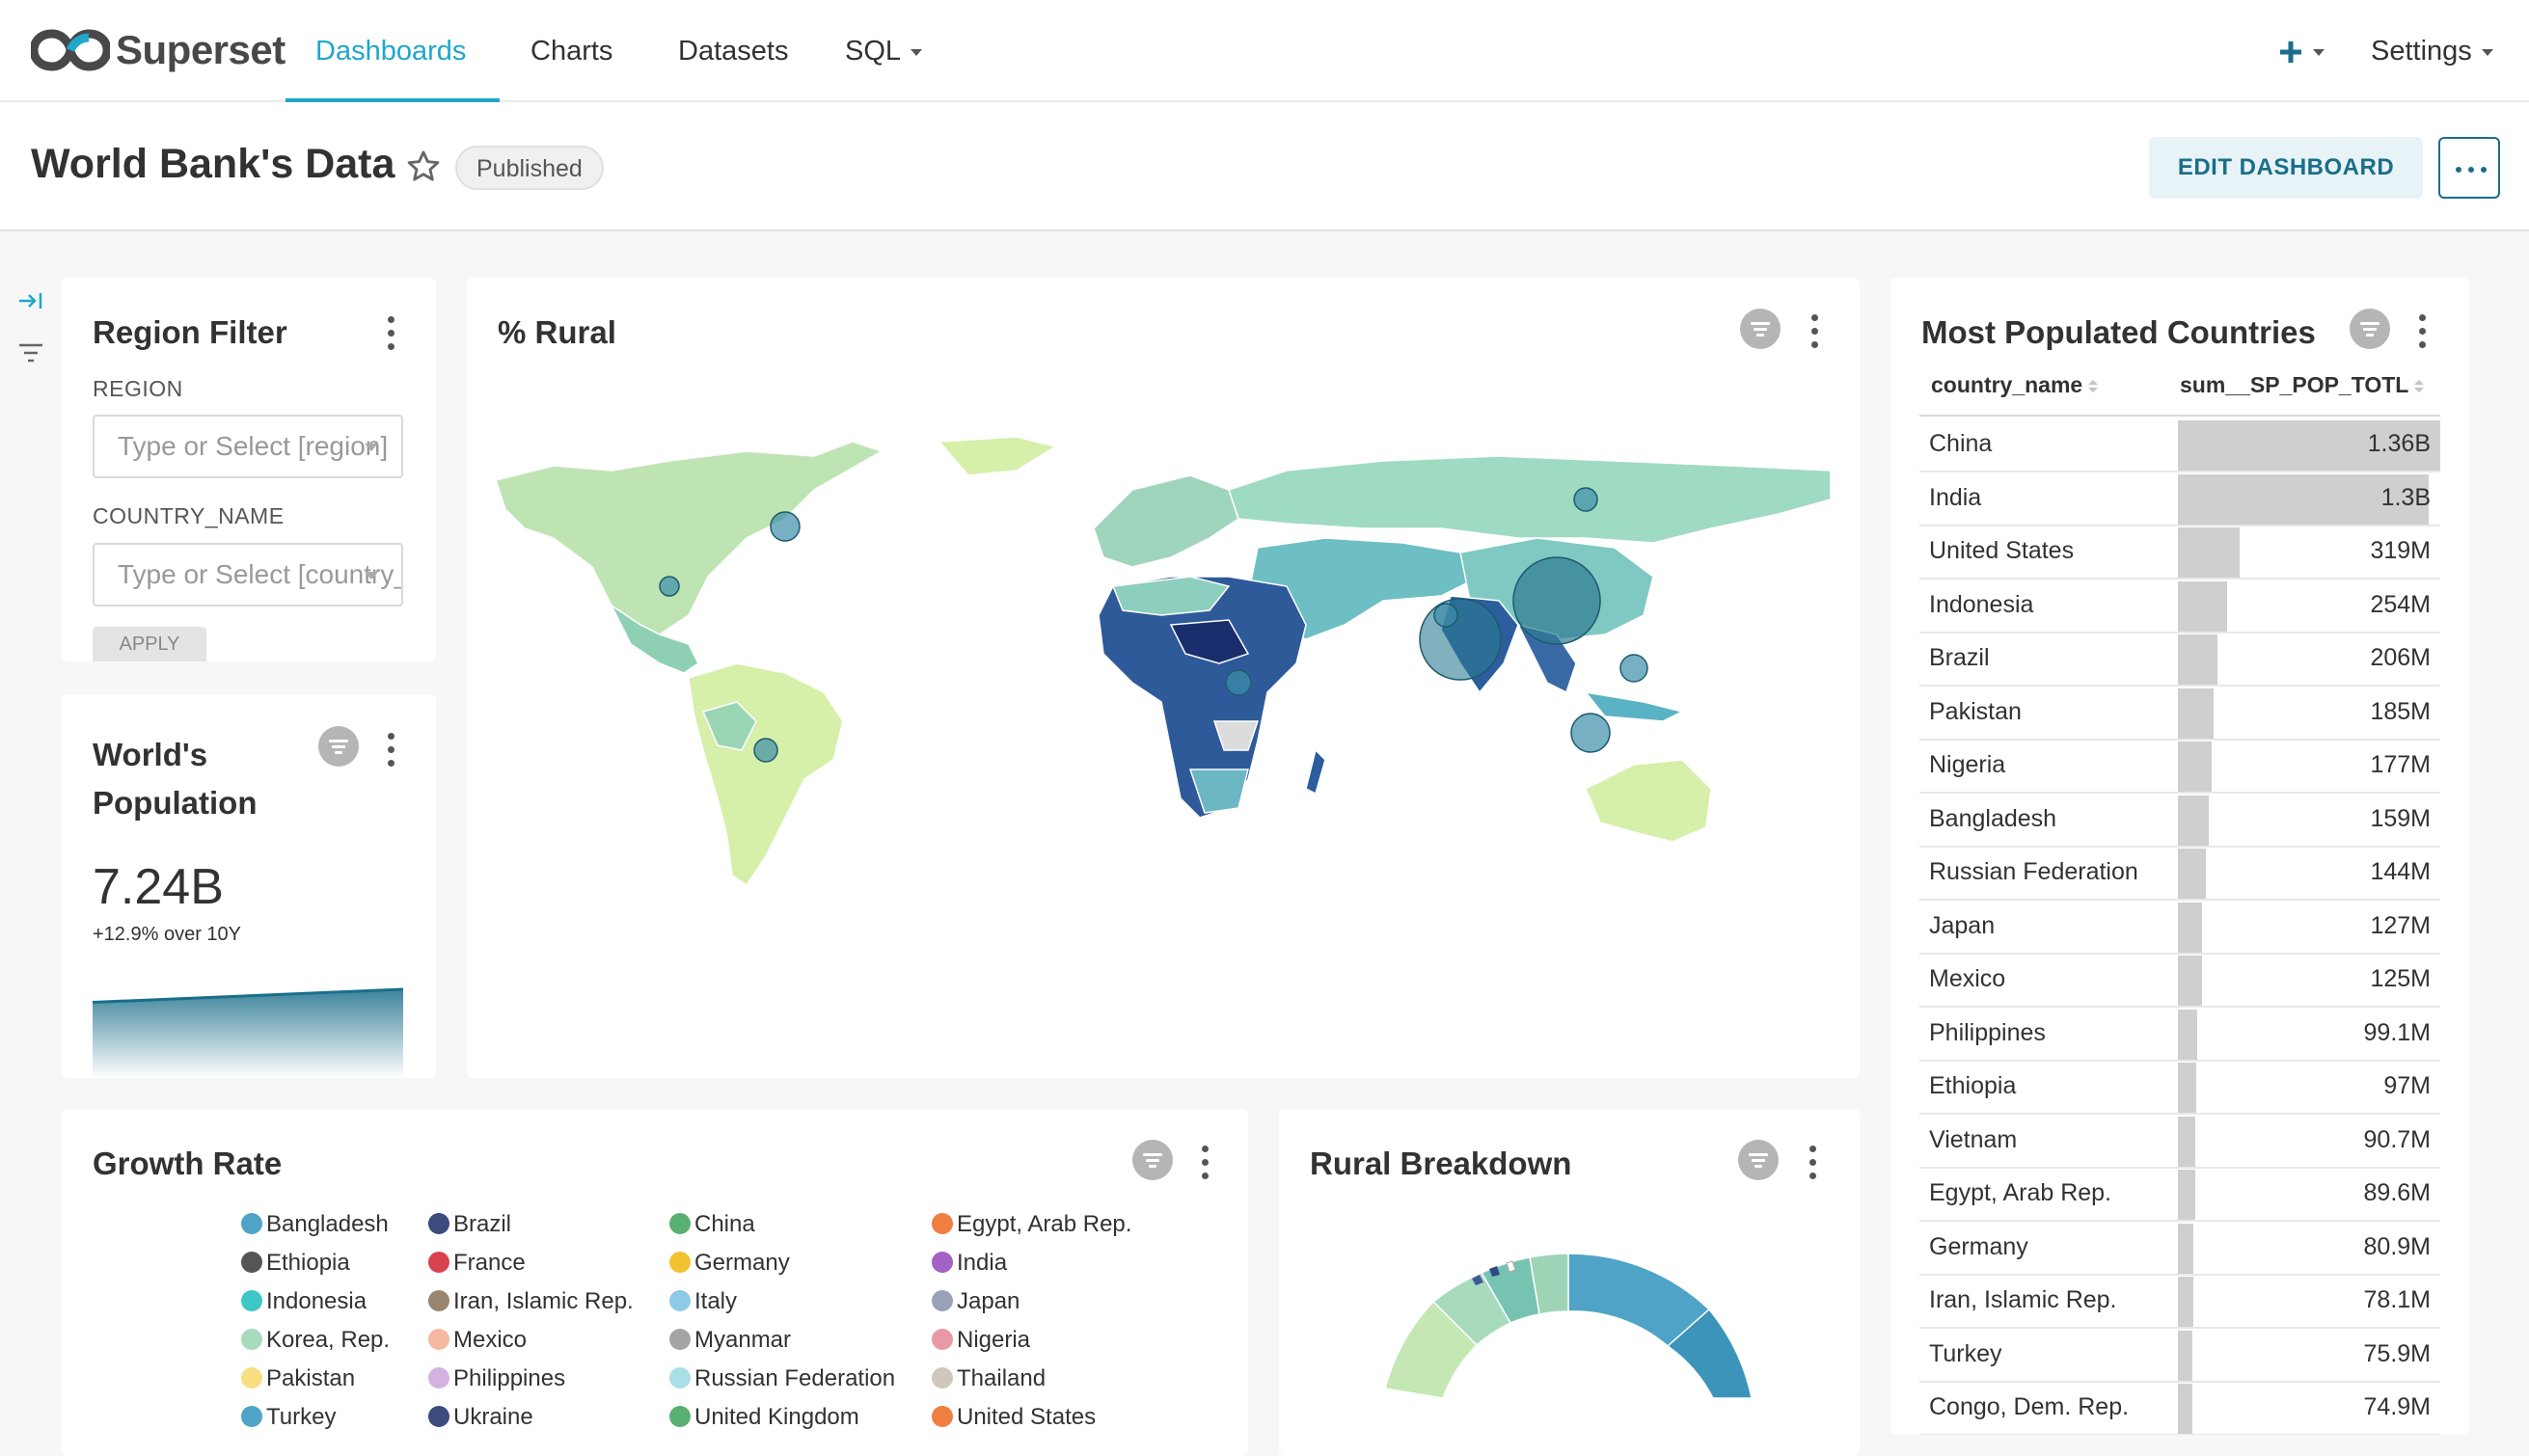 Image resolution: width=2529 pixels, height=1456 pixels. Describe the element at coordinates (2302, 385) in the screenshot. I see `column-header-population: sum__SP_POP_TOTL` at that location.